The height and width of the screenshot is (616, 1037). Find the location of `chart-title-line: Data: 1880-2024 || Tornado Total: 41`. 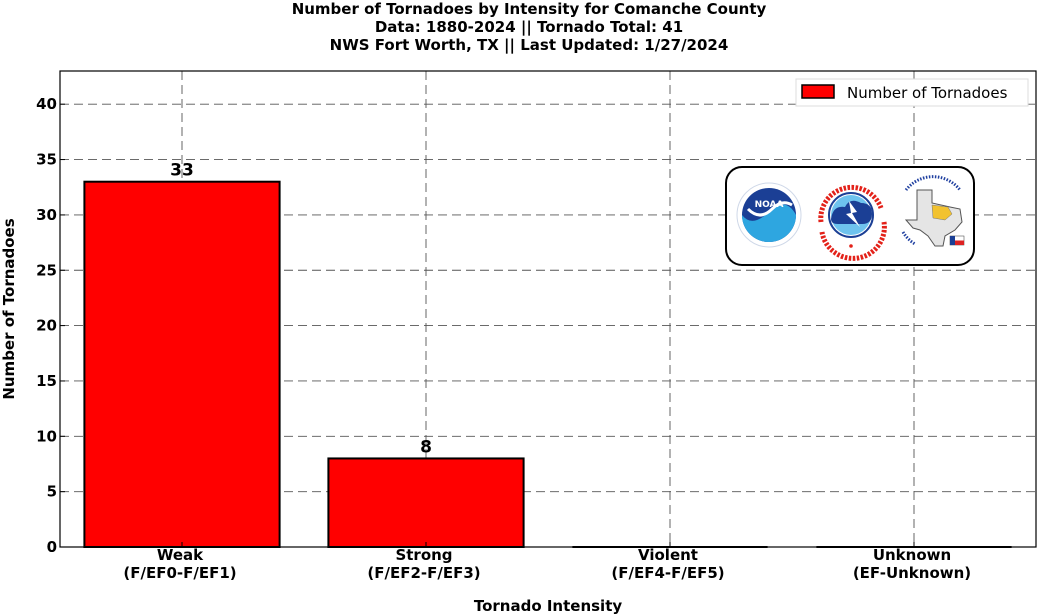

chart-title-line: Data: 1880-2024 || Tornado Total: 41 is located at coordinates (529, 27).